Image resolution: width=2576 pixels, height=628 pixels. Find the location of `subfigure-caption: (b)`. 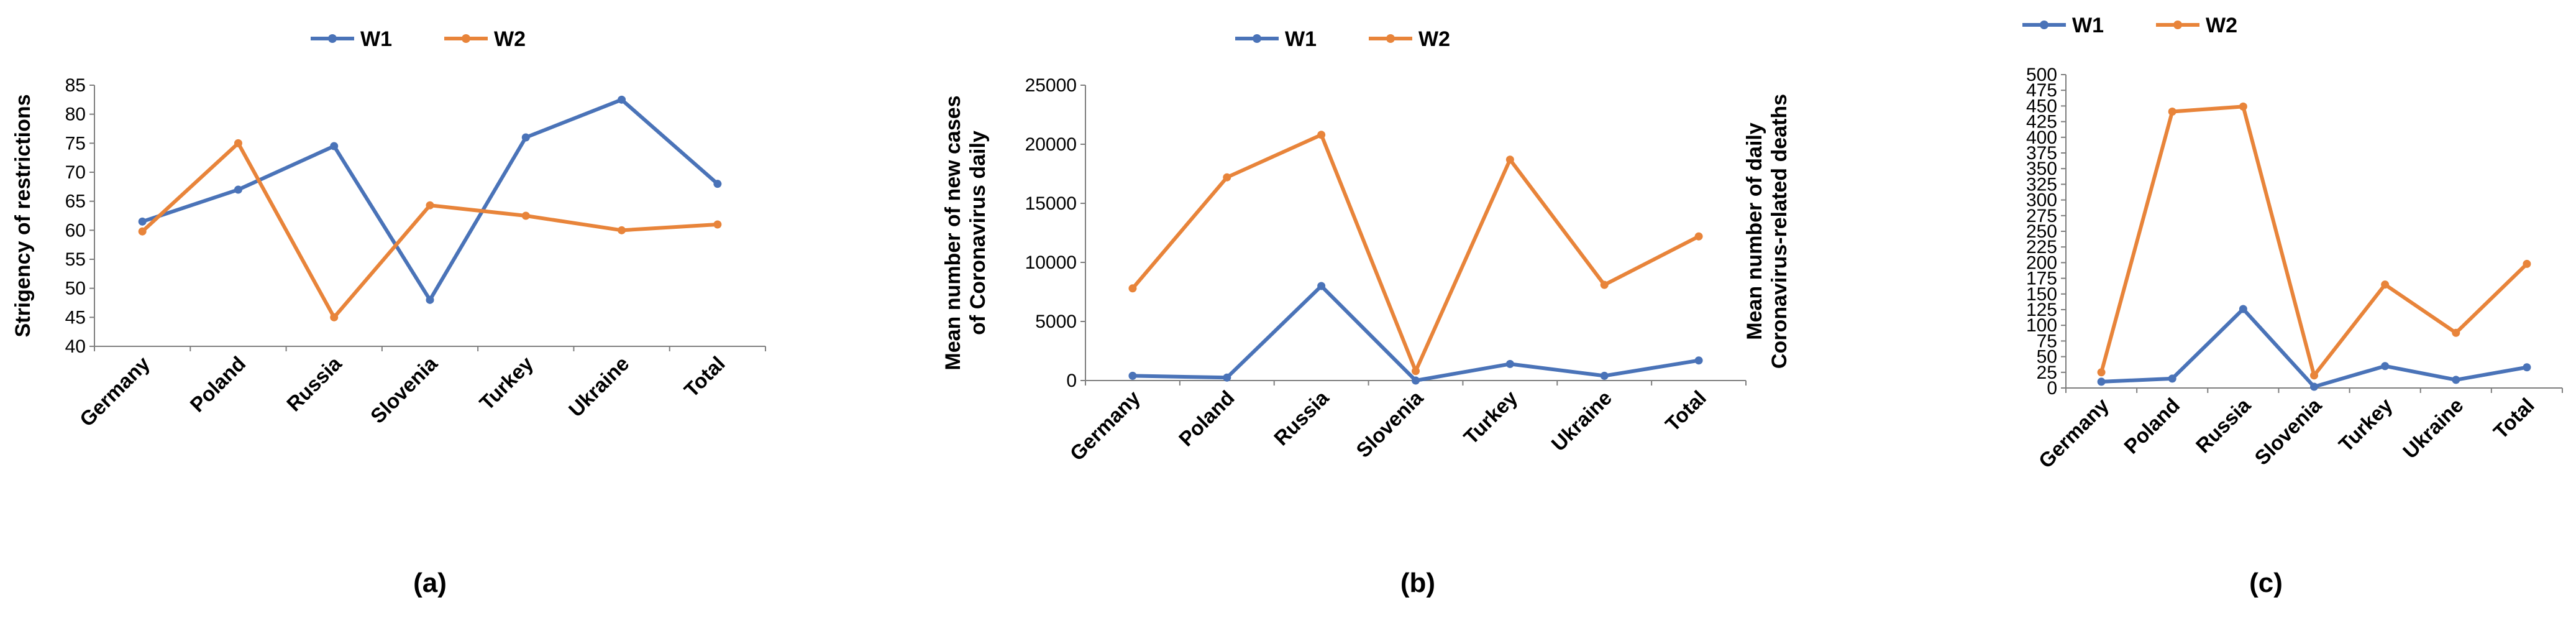

subfigure-caption: (b) is located at coordinates (1417, 583).